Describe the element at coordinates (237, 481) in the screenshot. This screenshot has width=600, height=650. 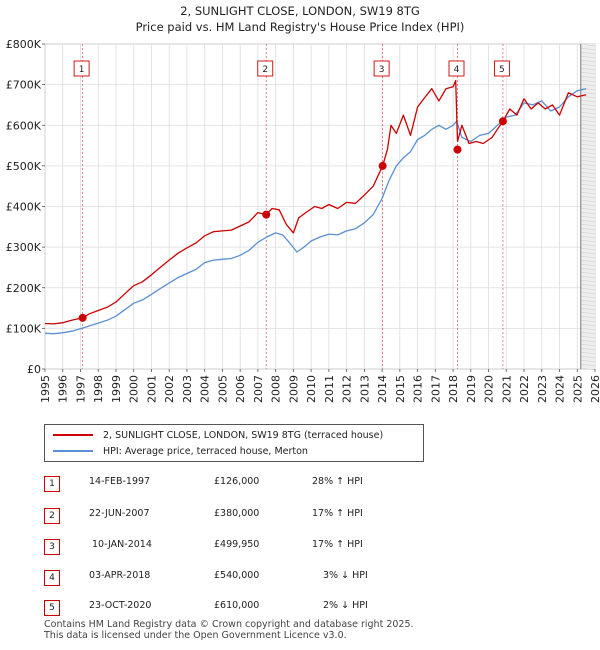
I see `sale-price: £126,000` at that location.